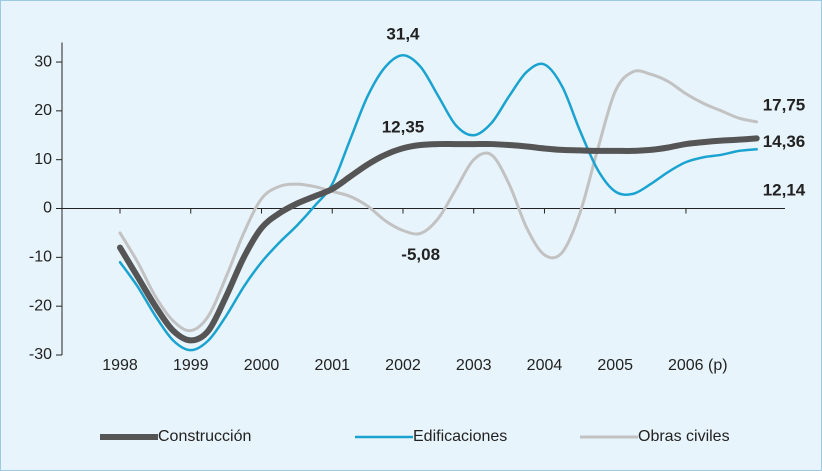 The height and width of the screenshot is (471, 822). I want to click on x-tick-label: 2004, so click(545, 365).